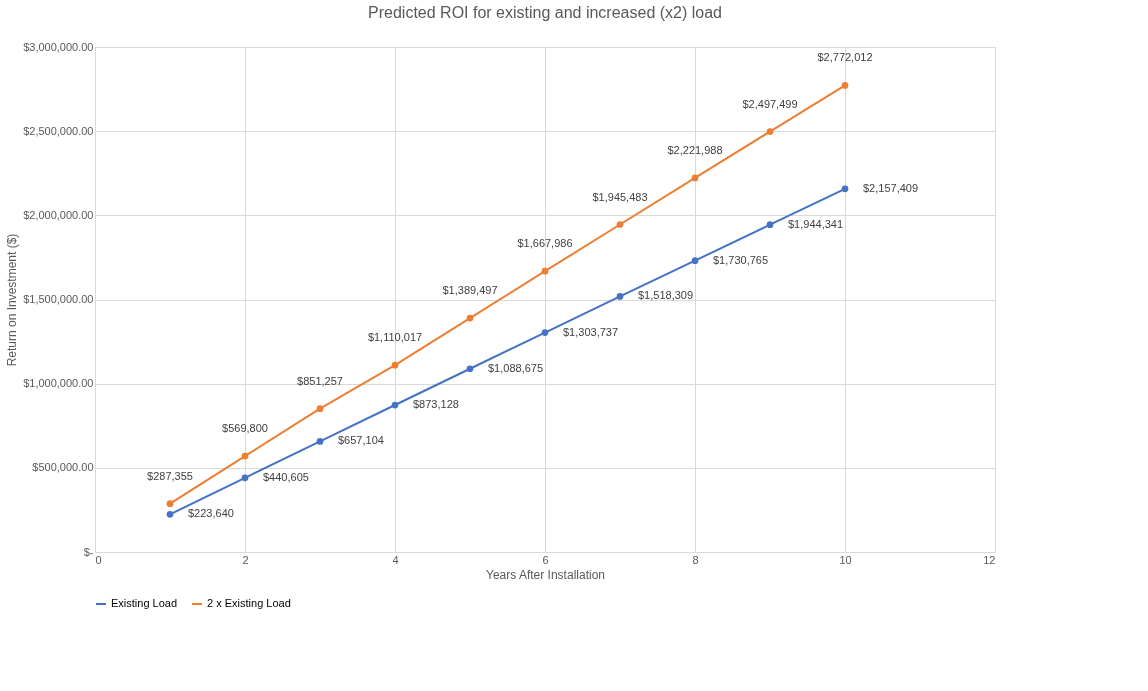  What do you see at coordinates (98, 559) in the screenshot?
I see `x-tick-label: 0` at bounding box center [98, 559].